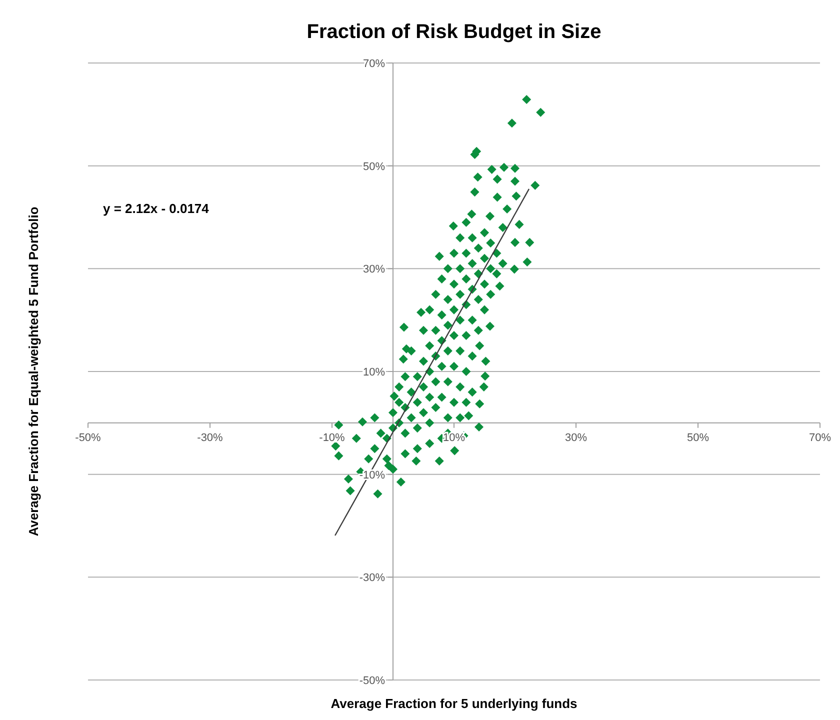  Describe the element at coordinates (88, 438) in the screenshot. I see `x-tick-label: -50%` at that location.